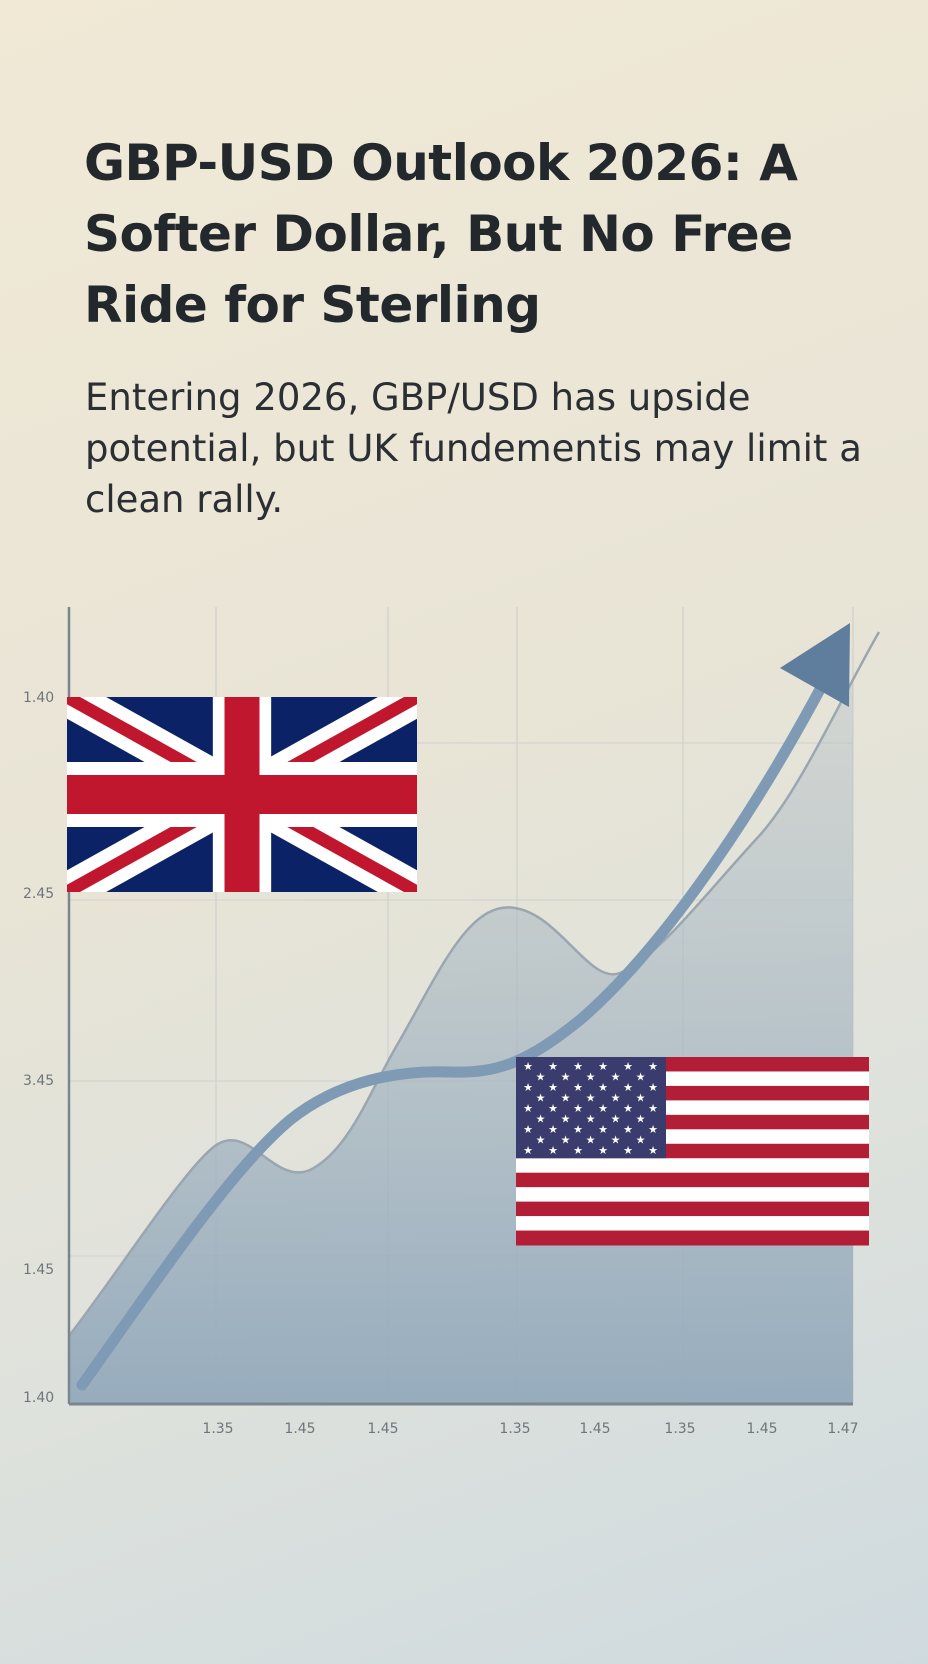  Describe the element at coordinates (815, 665) in the screenshot. I see `arrow-head-icon` at that location.